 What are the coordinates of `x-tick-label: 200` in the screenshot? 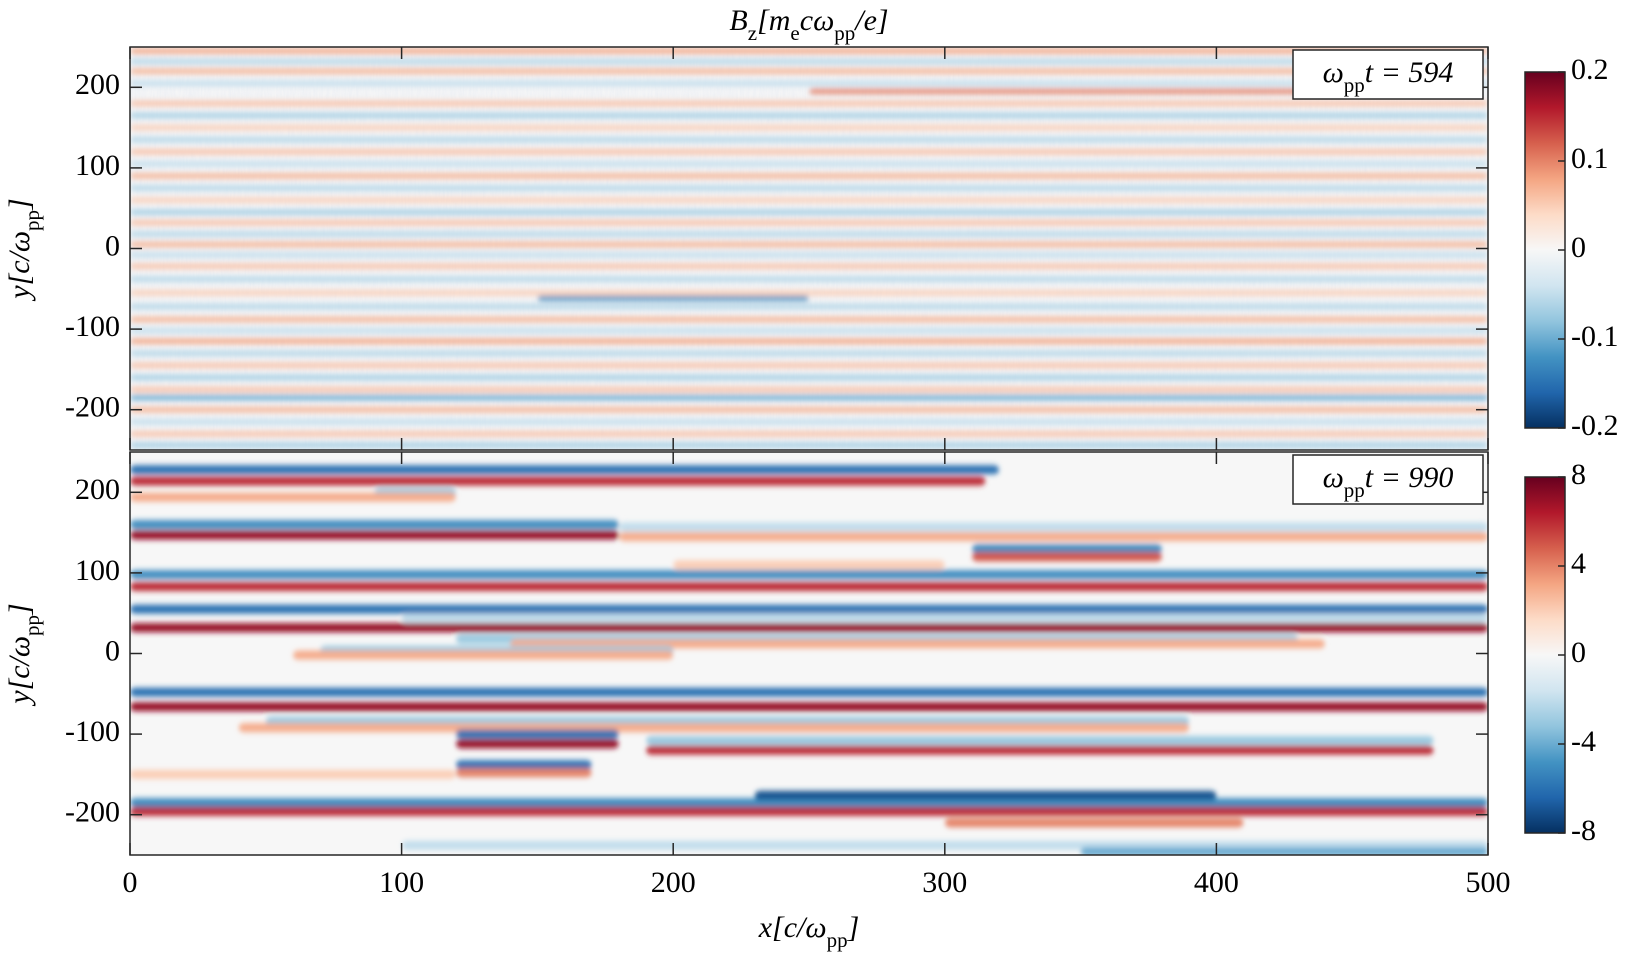 It's located at (673, 882).